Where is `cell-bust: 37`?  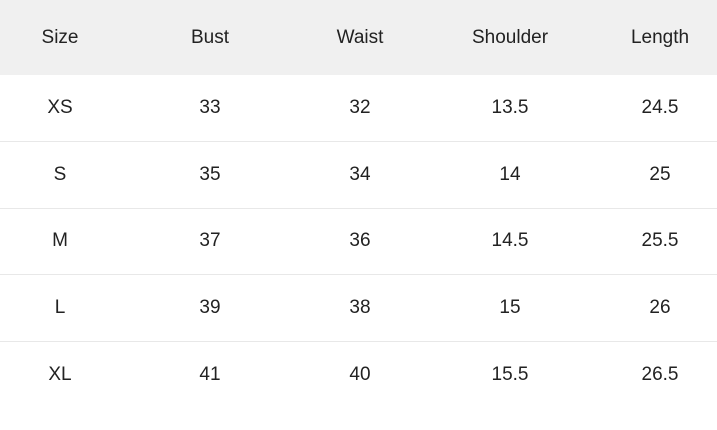
cell-bust: 37 is located at coordinates (210, 241).